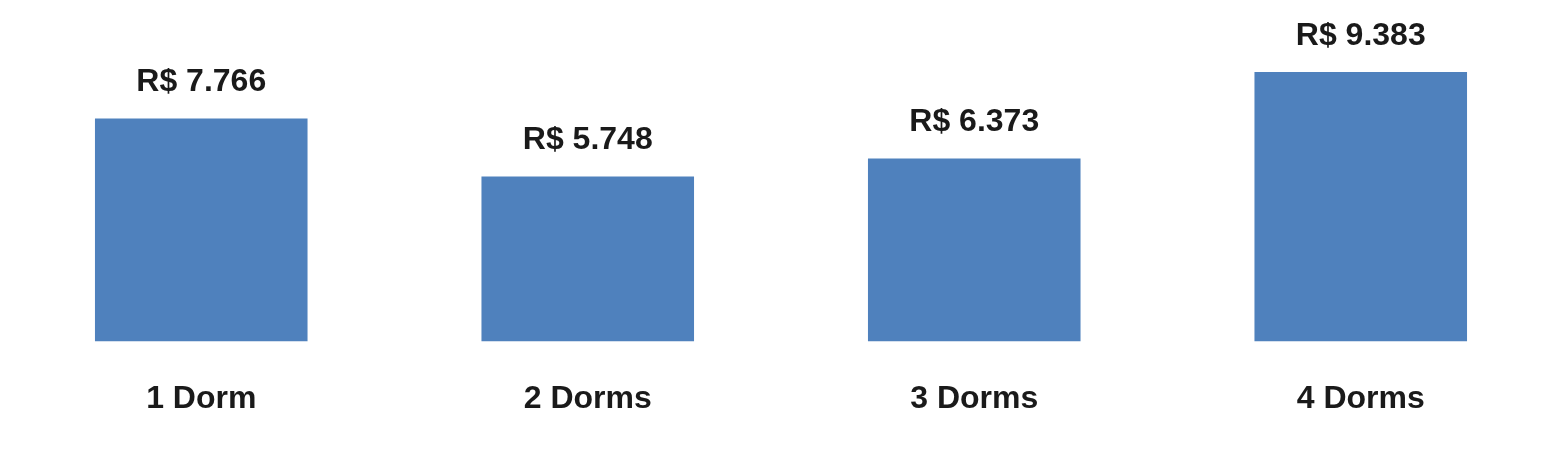 The width and height of the screenshot is (1562, 464). What do you see at coordinates (201, 396) in the screenshot?
I see `x-tick-label: 1 Dorm` at bounding box center [201, 396].